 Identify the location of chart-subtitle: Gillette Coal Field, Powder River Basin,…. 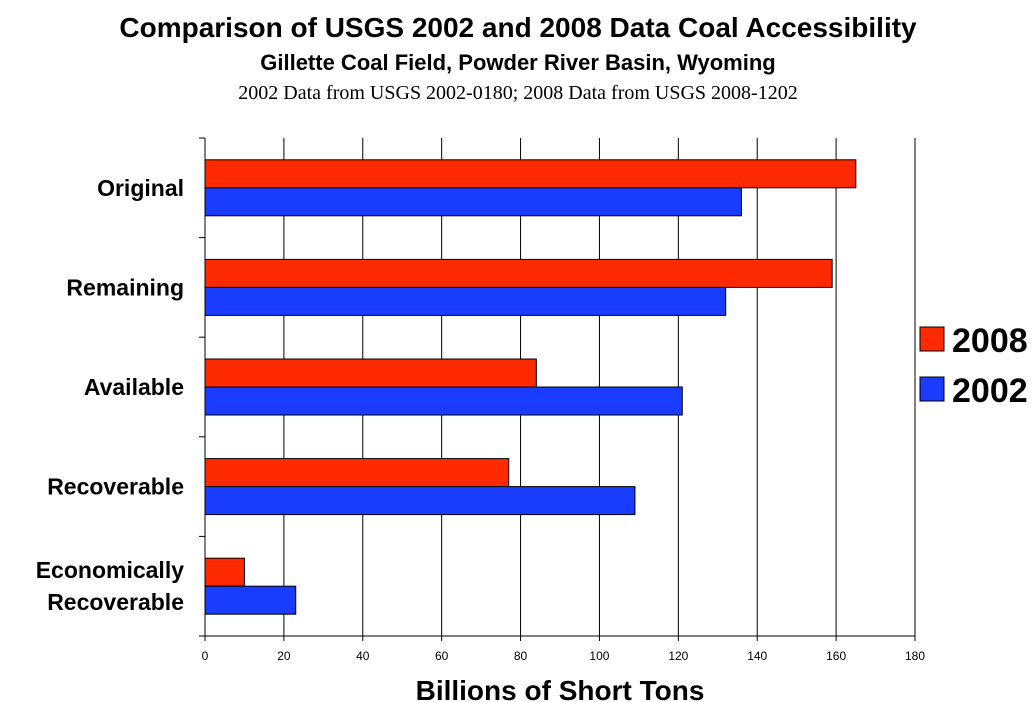
(518, 62).